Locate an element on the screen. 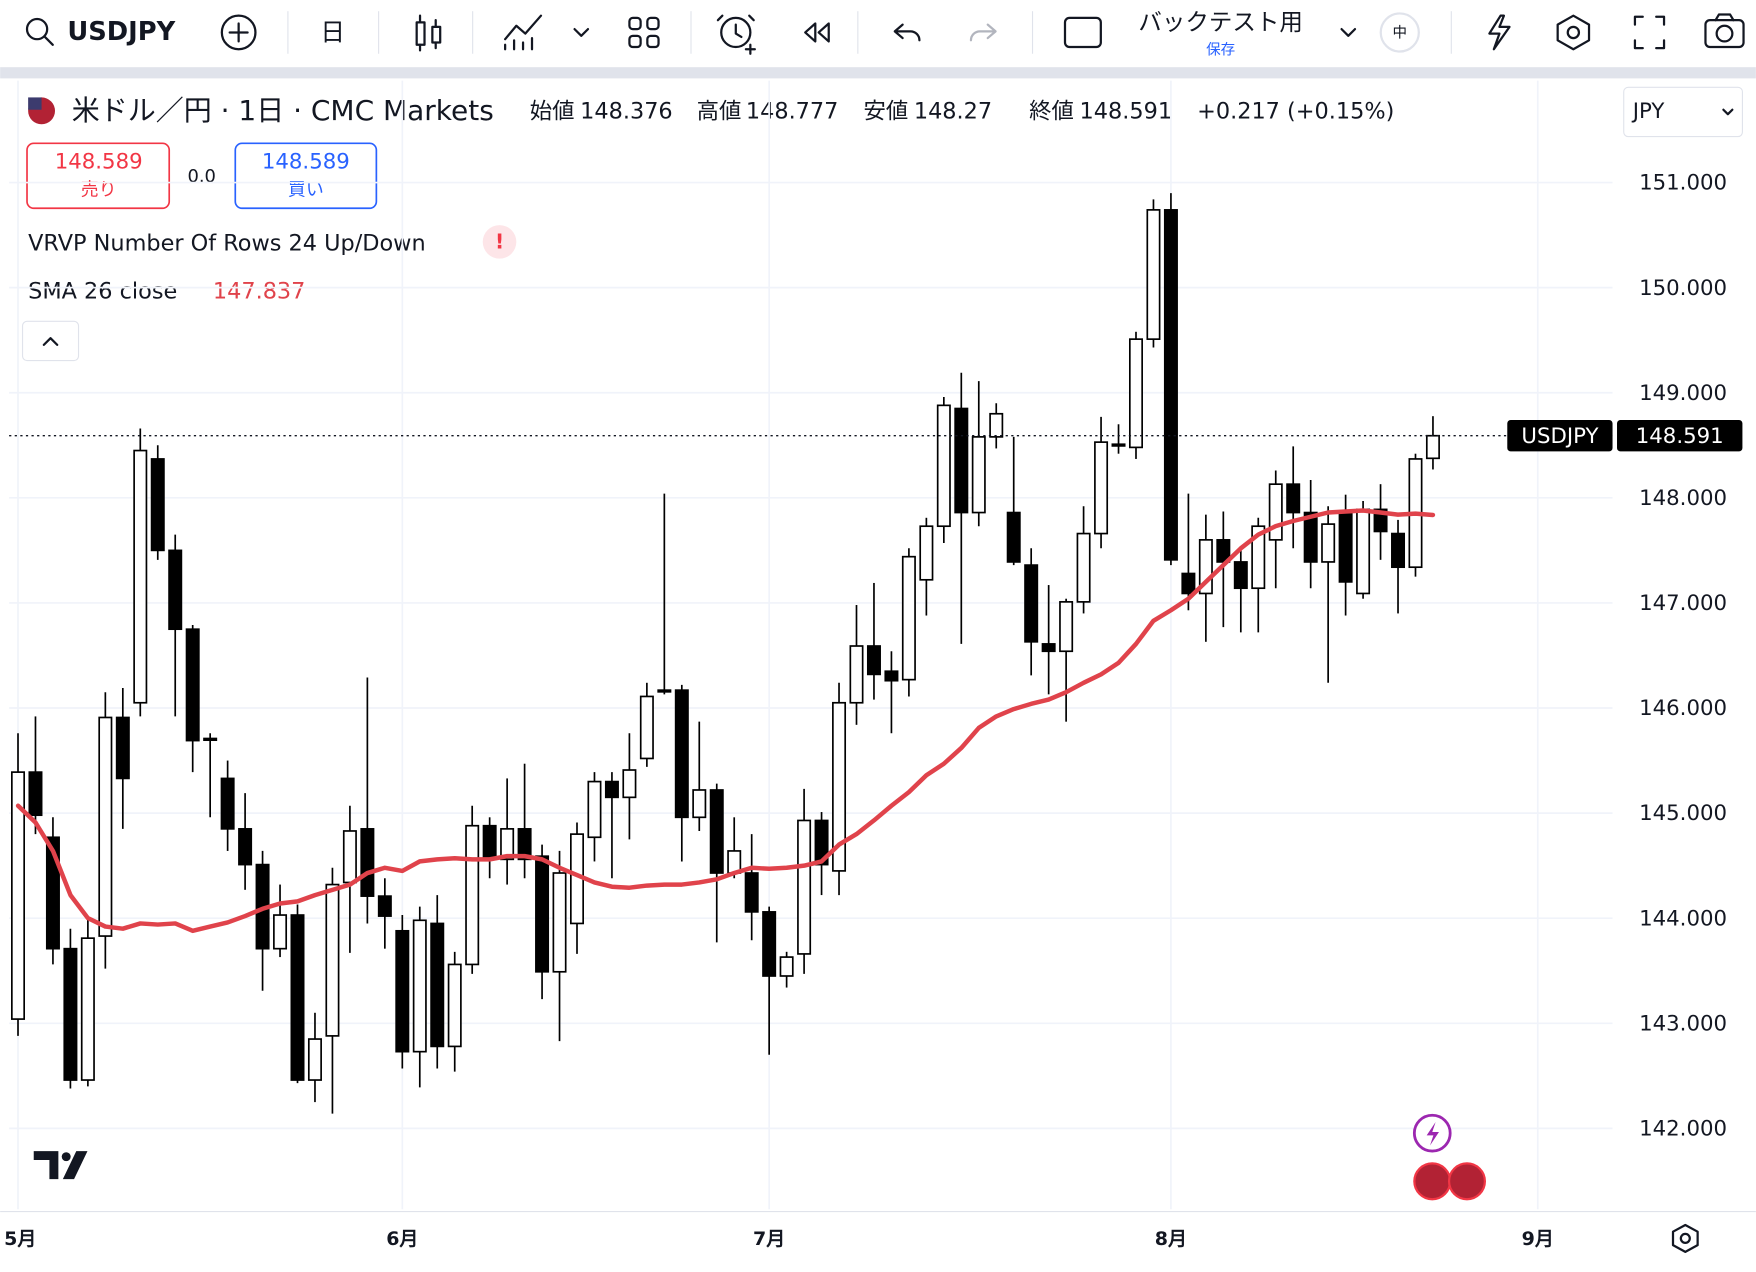  event-icon-bolt is located at coordinates (1432, 1133).